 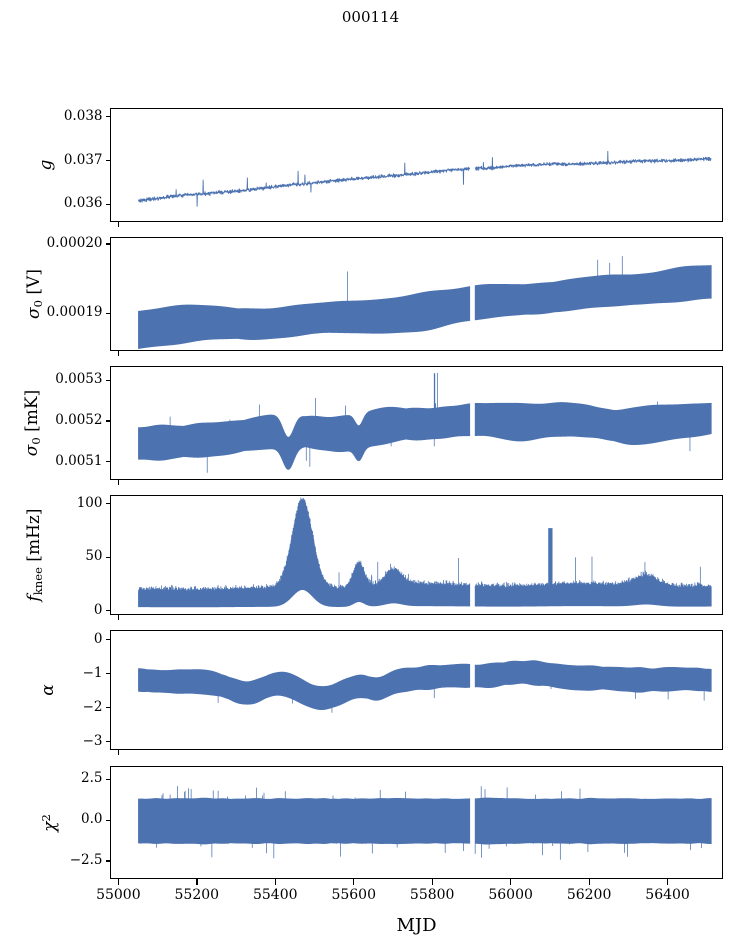 What do you see at coordinates (118, 482) in the screenshot?
I see `x-tick-stub-sigma0_mK` at bounding box center [118, 482].